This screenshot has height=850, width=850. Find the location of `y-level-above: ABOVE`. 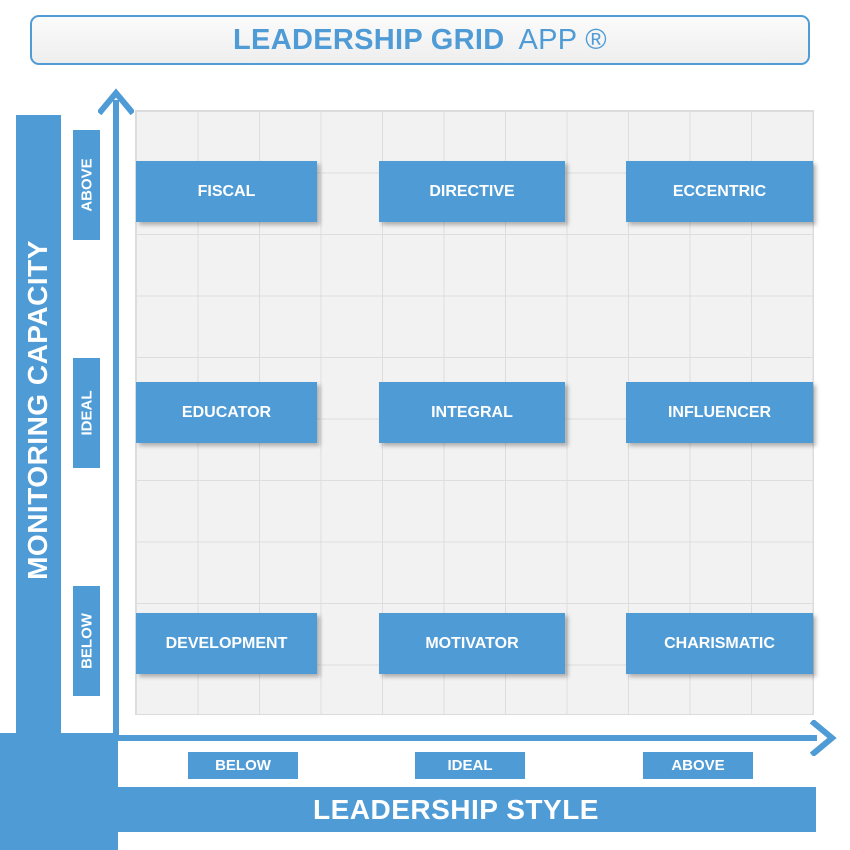

y-level-above: ABOVE is located at coordinates (86, 185).